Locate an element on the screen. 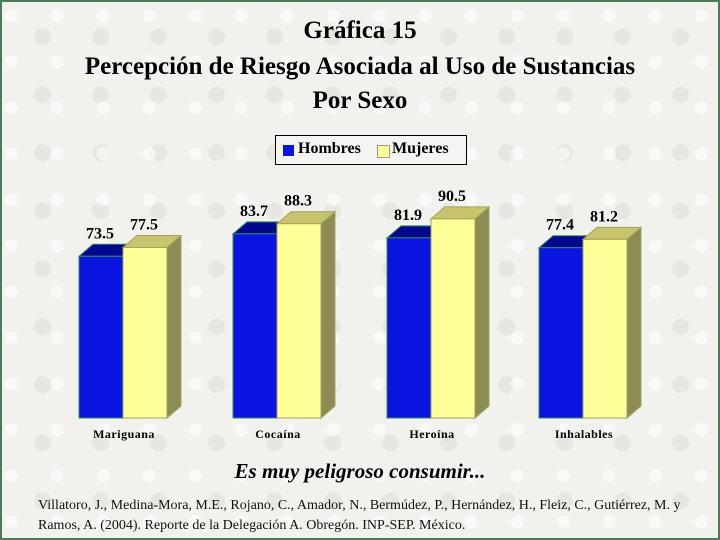 The width and height of the screenshot is (720, 540). data-label-hombres-0: 73.5 is located at coordinates (100, 233).